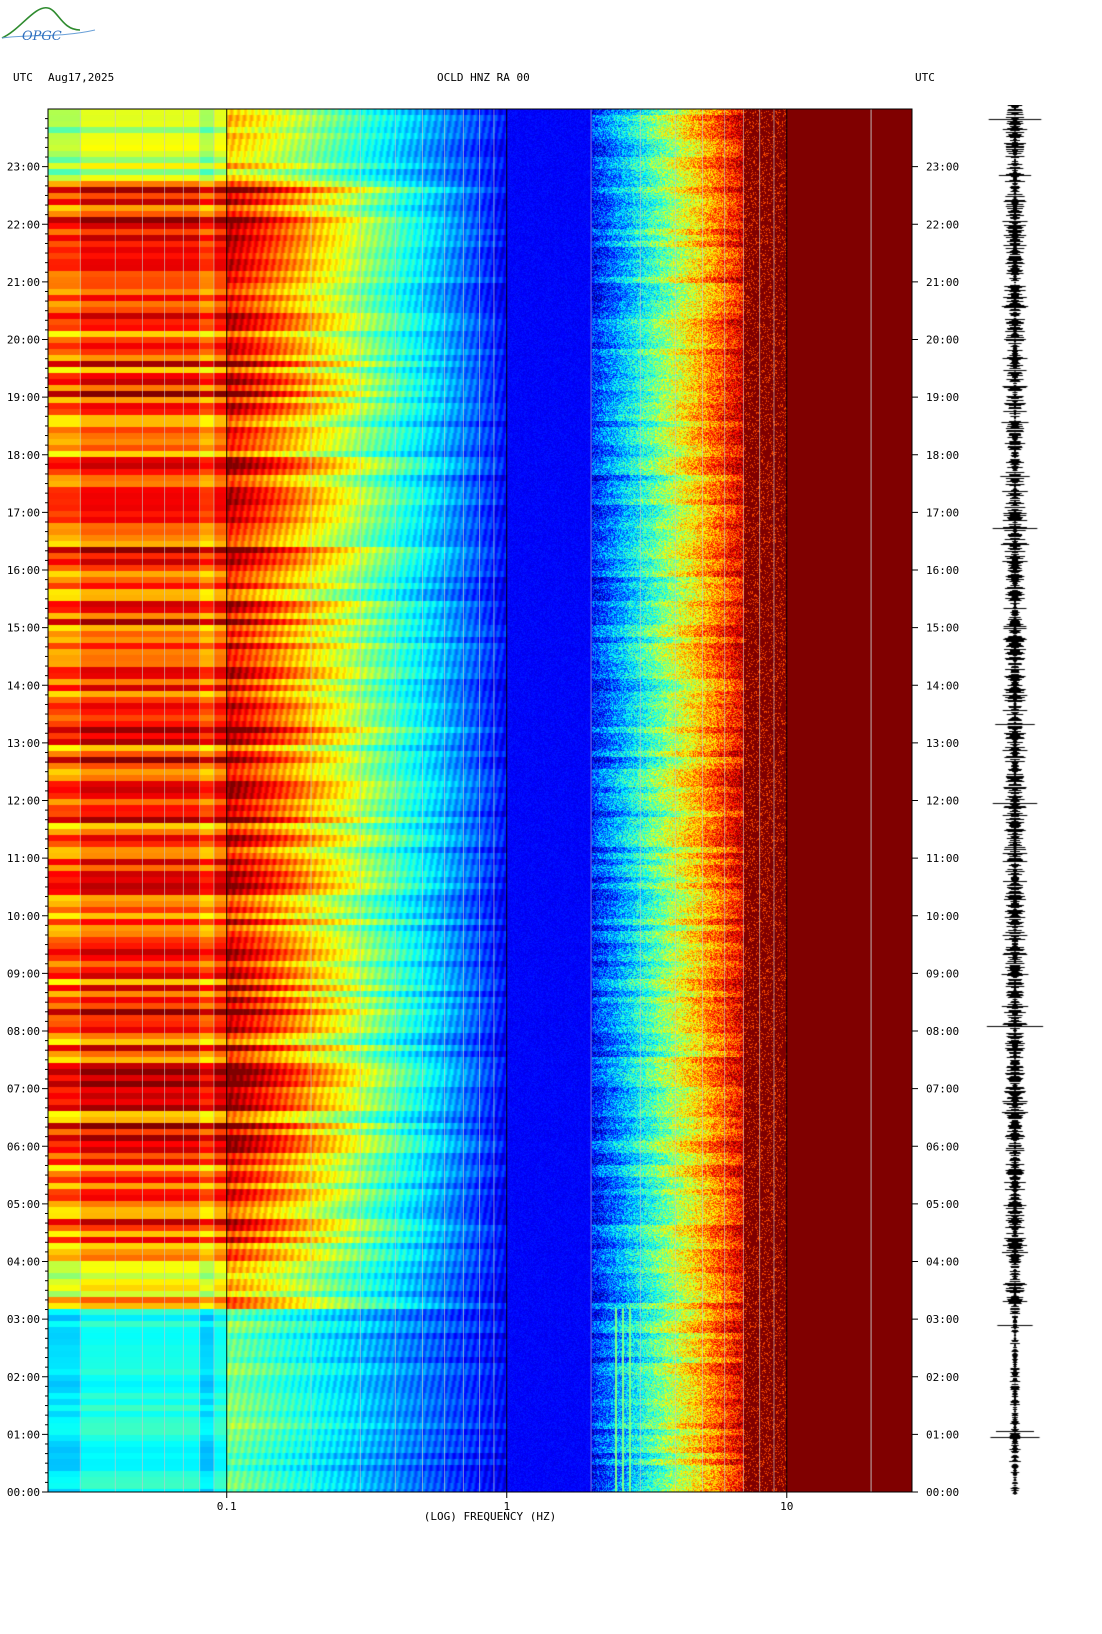 This screenshot has width=1102, height=1634. I want to click on y-tick-label-left: 09:00, so click(23, 973).